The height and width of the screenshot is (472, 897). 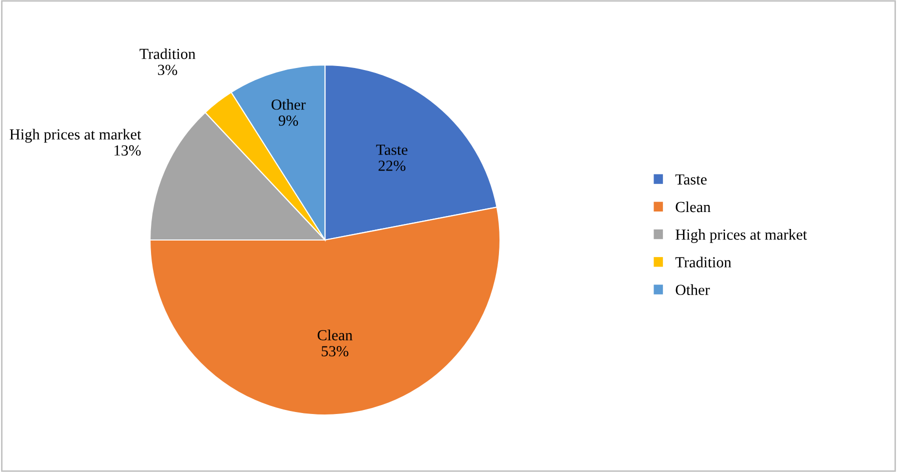 I want to click on data-label: 22%, so click(x=392, y=165).